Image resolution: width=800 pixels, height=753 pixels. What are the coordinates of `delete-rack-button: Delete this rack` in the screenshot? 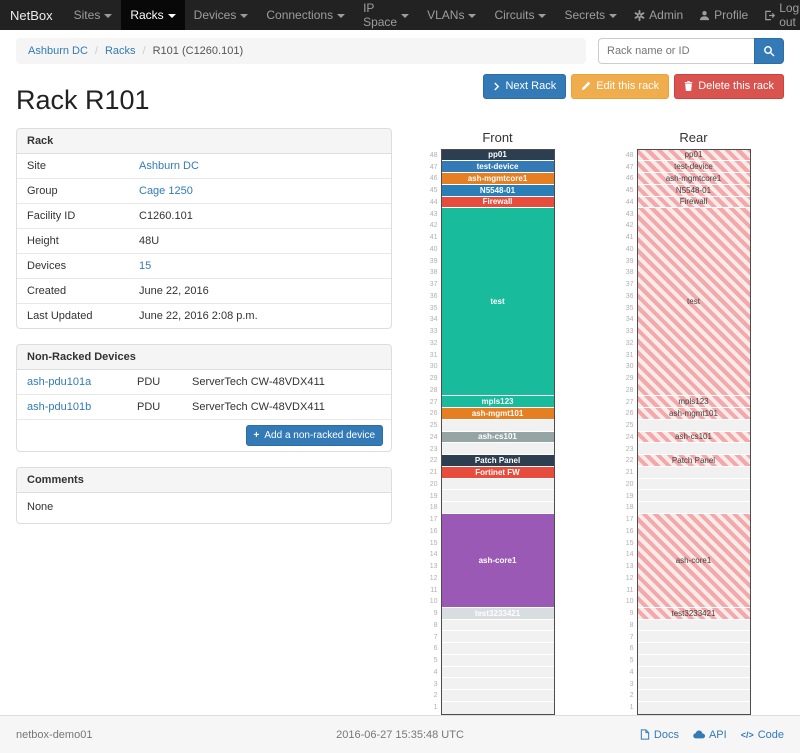 It's located at (729, 86).